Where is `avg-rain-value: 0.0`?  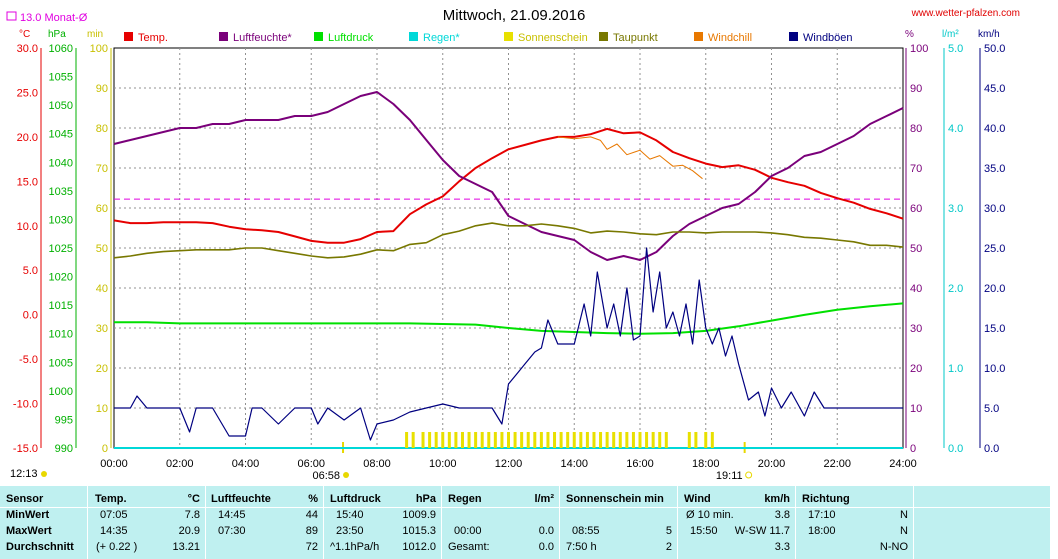
avg-rain-value: 0.0 is located at coordinates (546, 547).